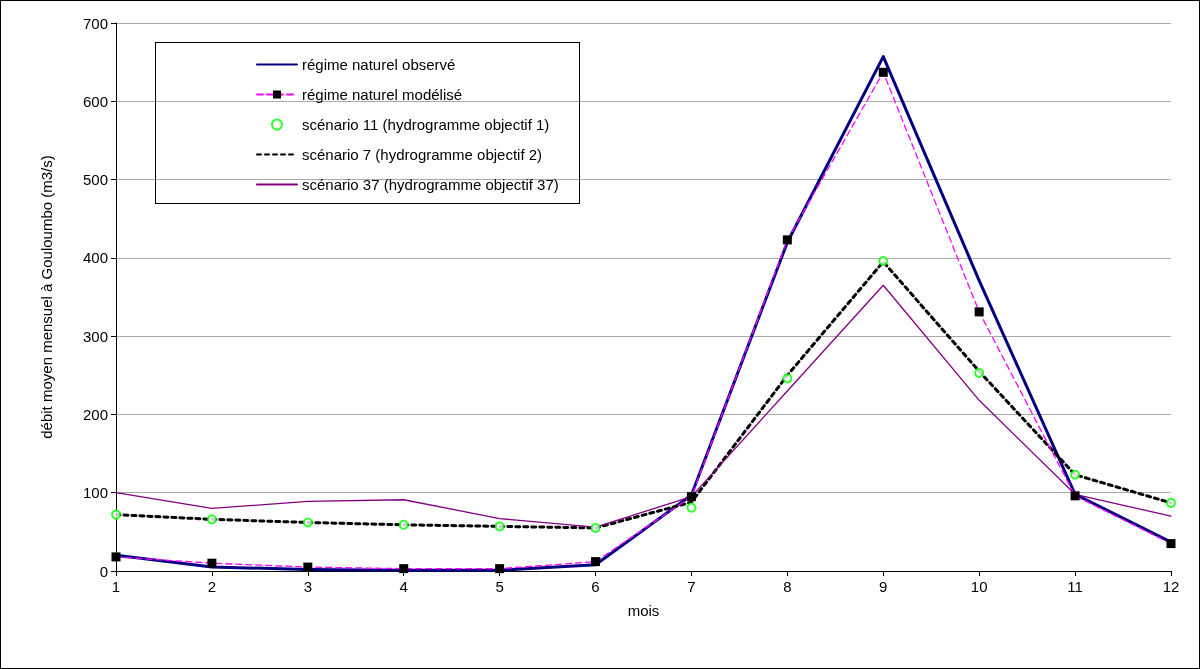 The image size is (1200, 669). Describe the element at coordinates (691, 586) in the screenshot. I see `x-tick-label: 7` at that location.